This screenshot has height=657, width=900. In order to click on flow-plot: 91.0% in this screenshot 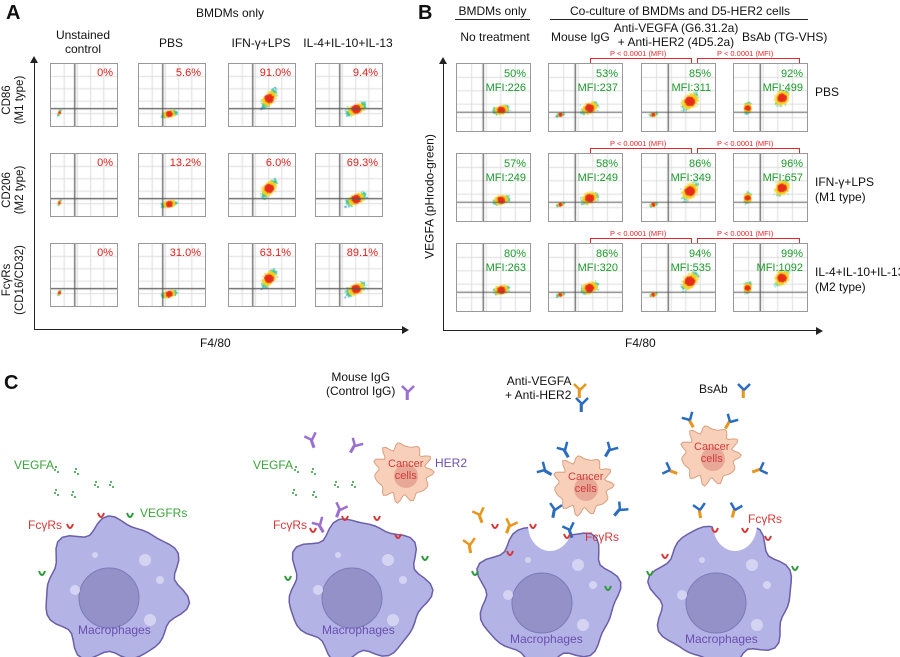, I will do `click(262, 95)`.